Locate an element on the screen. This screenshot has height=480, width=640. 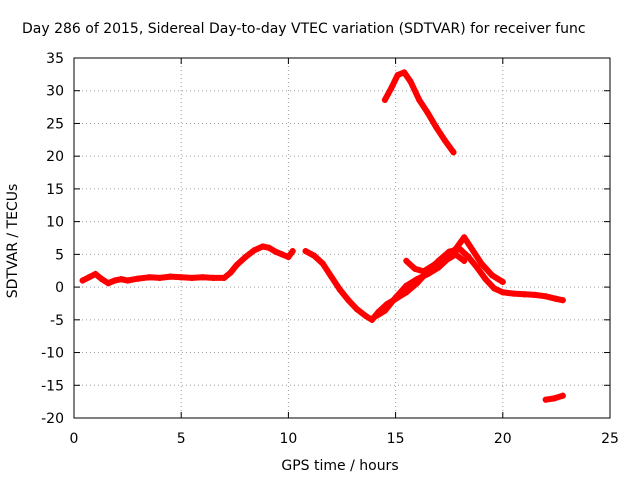
series-band-trace-a is located at coordinates (188, 264).